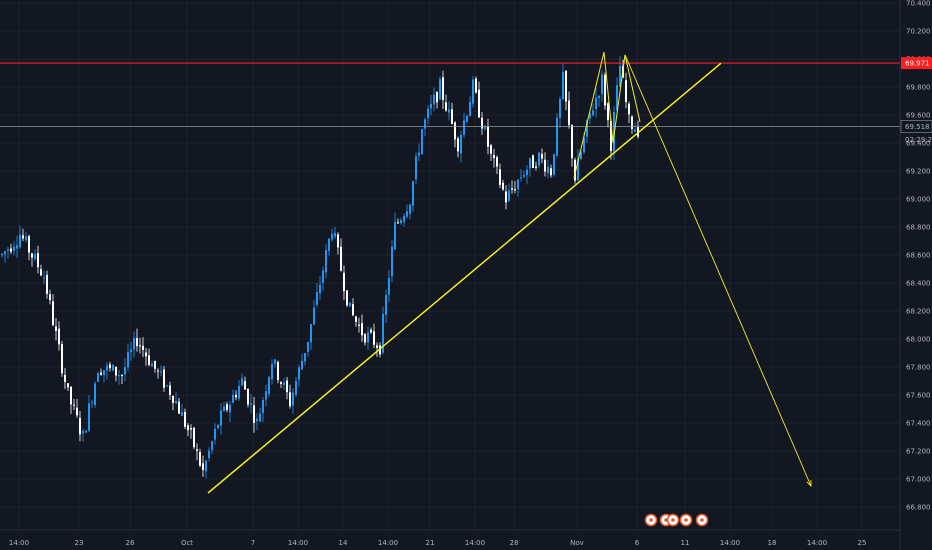 This screenshot has width=932, height=550. Describe the element at coordinates (253, 543) in the screenshot. I see `time-tick-label: 7` at that location.